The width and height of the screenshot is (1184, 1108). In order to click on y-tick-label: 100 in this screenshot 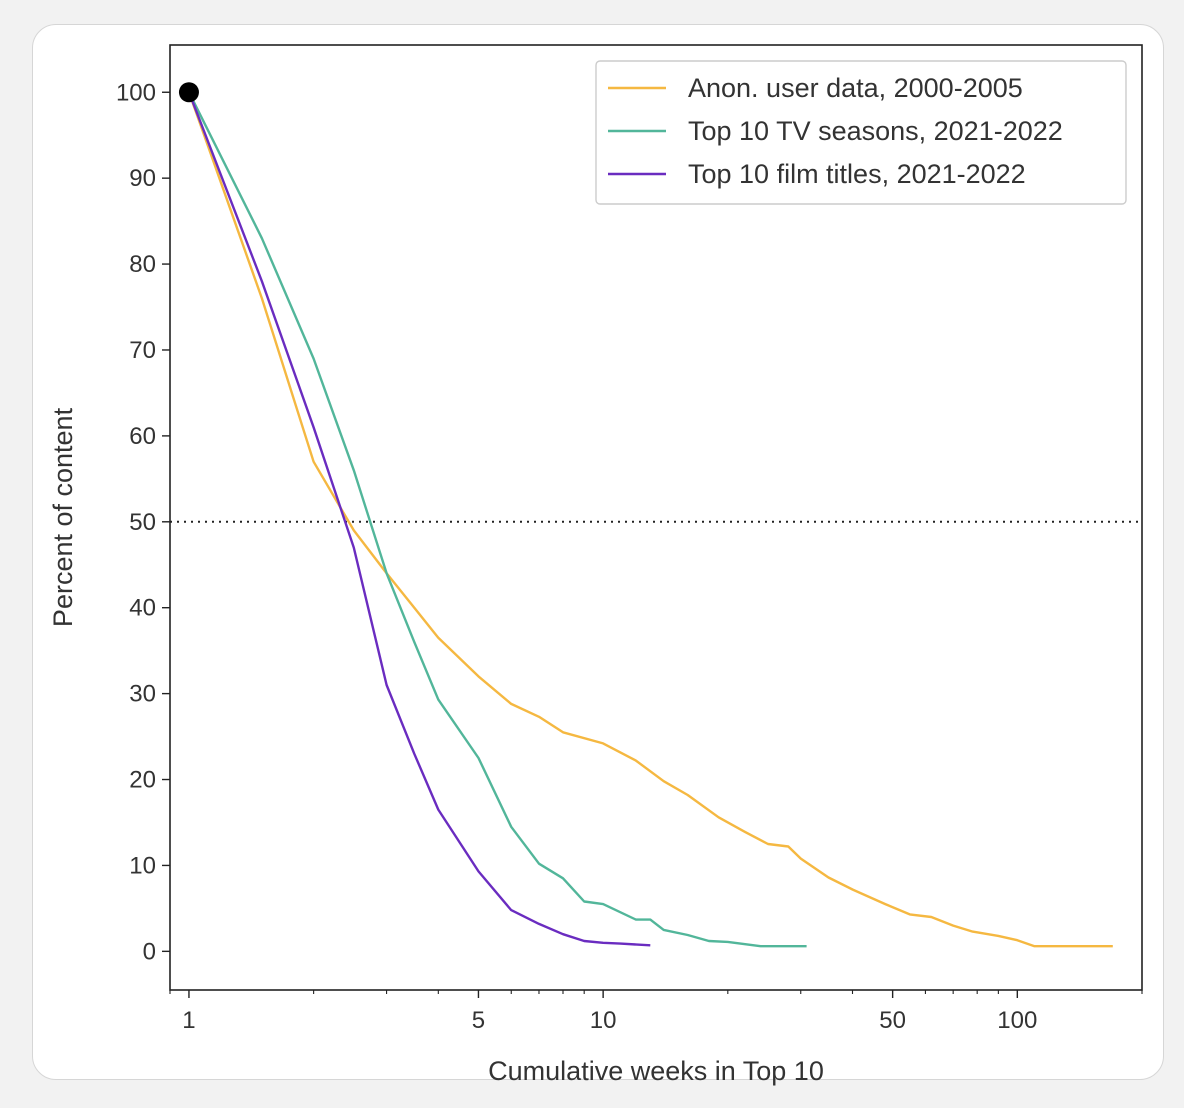, I will do `click(136, 92)`.